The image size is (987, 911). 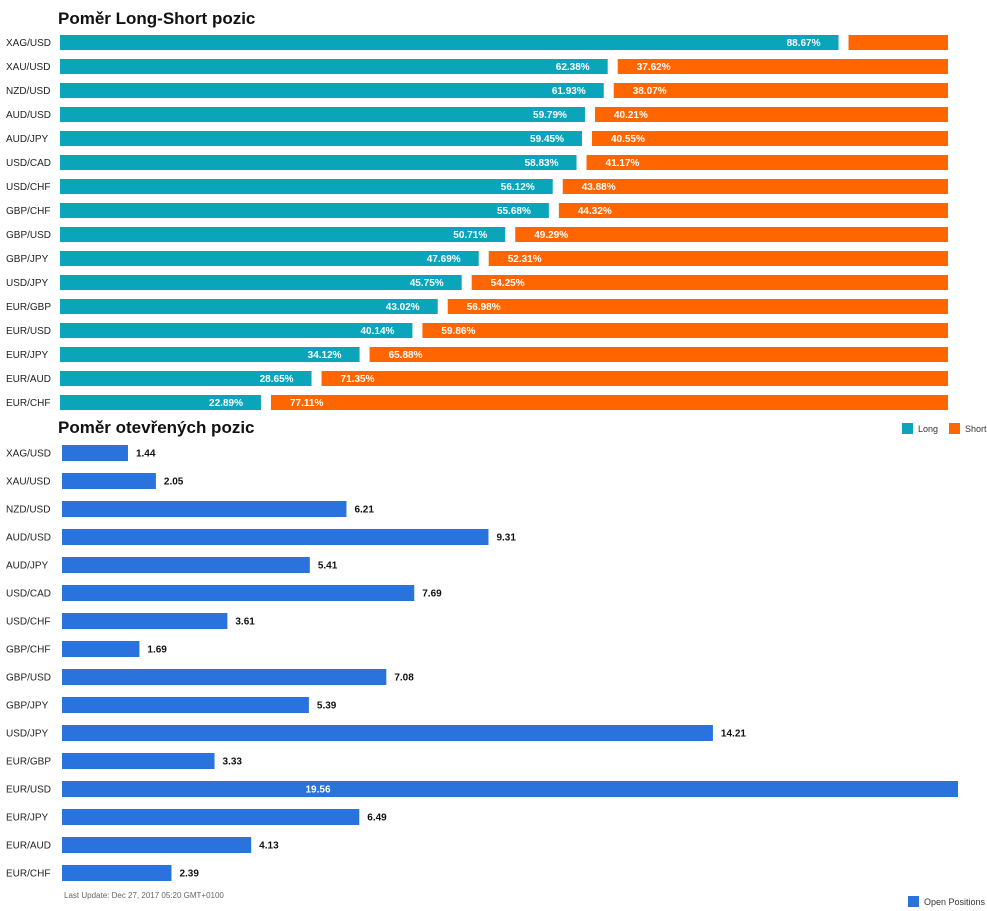 What do you see at coordinates (731, 234) in the screenshot?
I see `short-bar-gbp-usd` at bounding box center [731, 234].